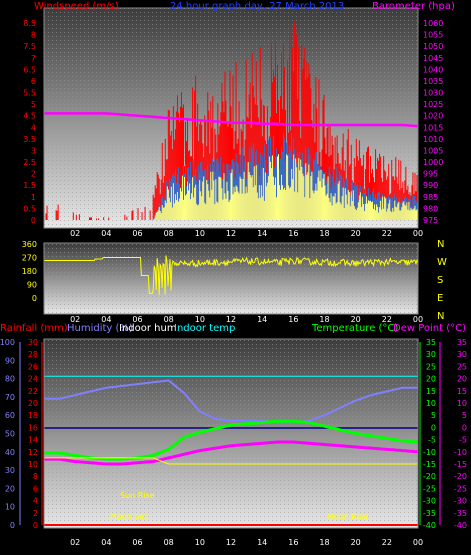 Image resolution: width=471 pixels, height=555 pixels. Describe the element at coordinates (10, 470) in the screenshot. I see `humidity-ytick: 30` at that location.